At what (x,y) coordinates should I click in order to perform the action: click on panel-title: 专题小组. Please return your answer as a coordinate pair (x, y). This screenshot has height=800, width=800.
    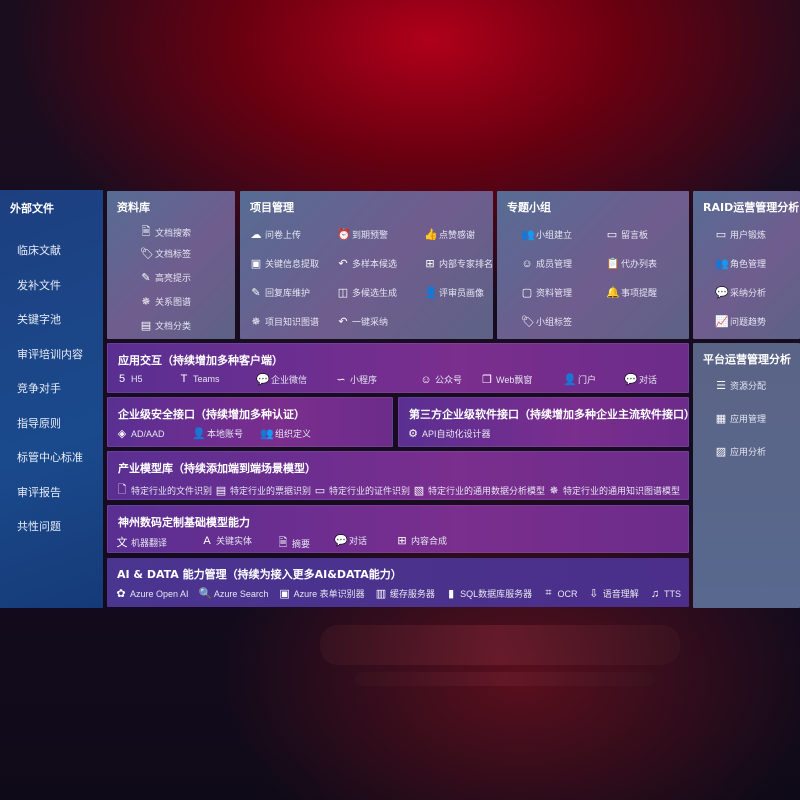
    Looking at the image, I should click on (529, 207).